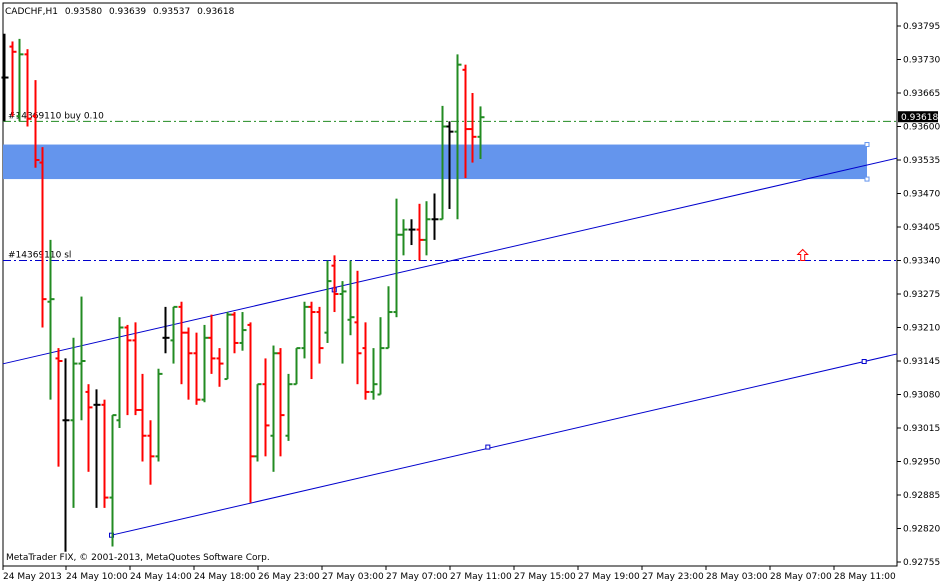 The image size is (940, 583). What do you see at coordinates (545, 577) in the screenshot?
I see `x-tick-label: 27 May 15:00` at bounding box center [545, 577].